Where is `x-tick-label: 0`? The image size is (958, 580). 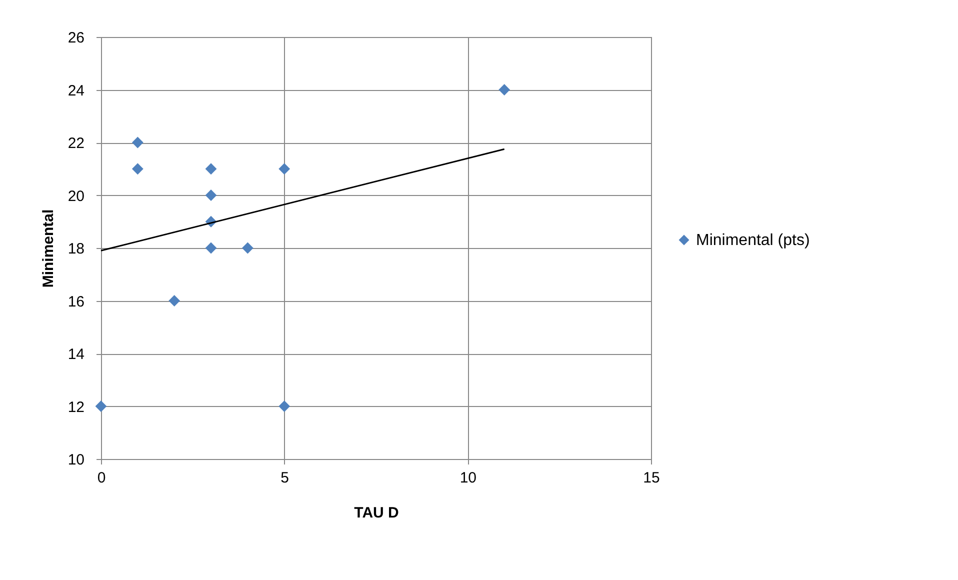
x-tick-label: 0 is located at coordinates (101, 478).